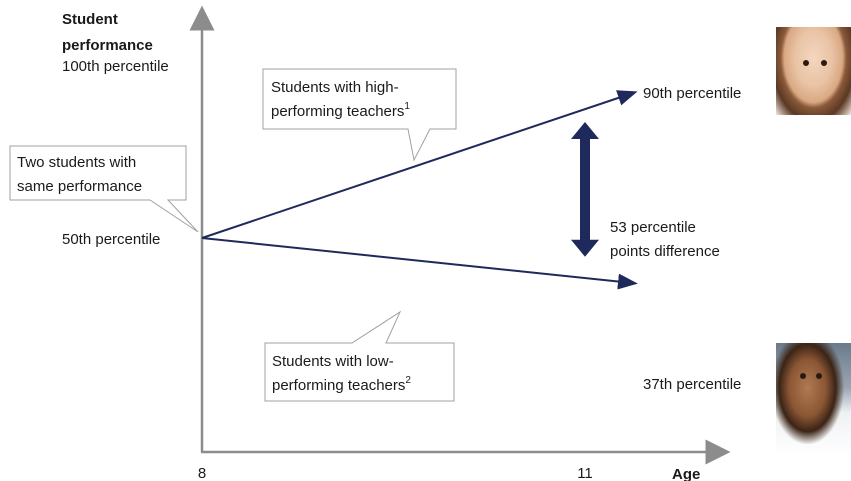 Image resolution: width=851 pixels, height=481 pixels. I want to click on callout-low: Students with low- performing teachers2, so click(359, 356).